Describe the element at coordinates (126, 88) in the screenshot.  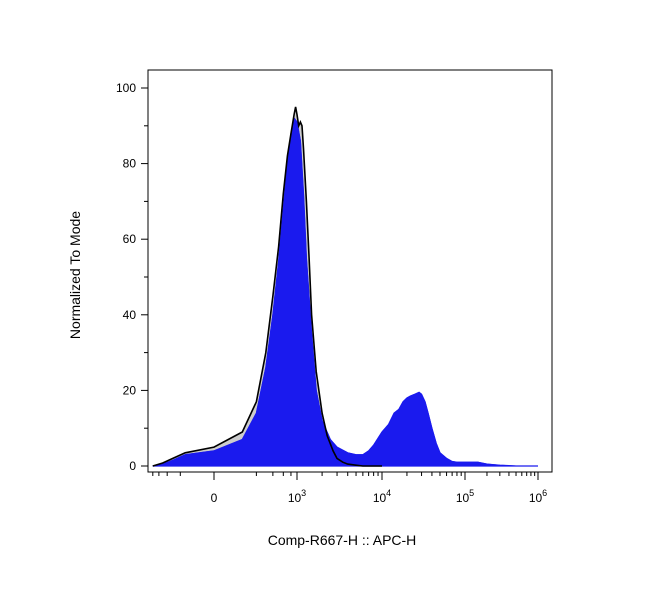
I see `y-tick-label-100: 100` at that location.